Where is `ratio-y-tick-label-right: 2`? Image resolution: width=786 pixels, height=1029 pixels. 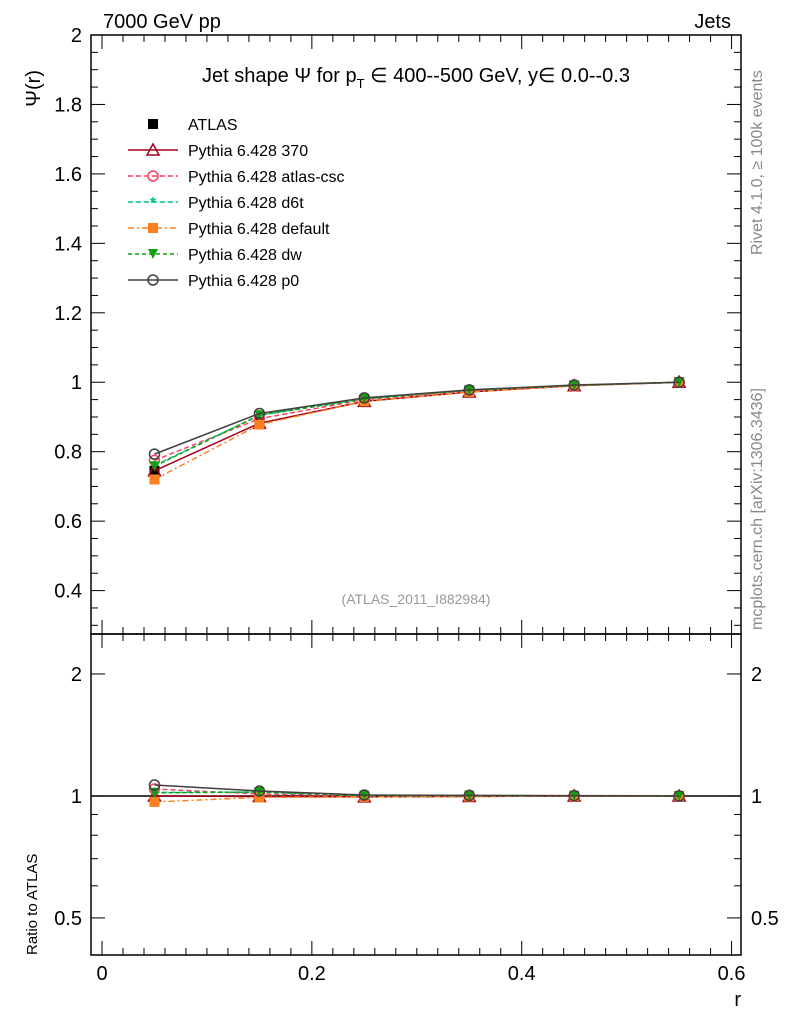 ratio-y-tick-label-right: 2 is located at coordinates (756, 675).